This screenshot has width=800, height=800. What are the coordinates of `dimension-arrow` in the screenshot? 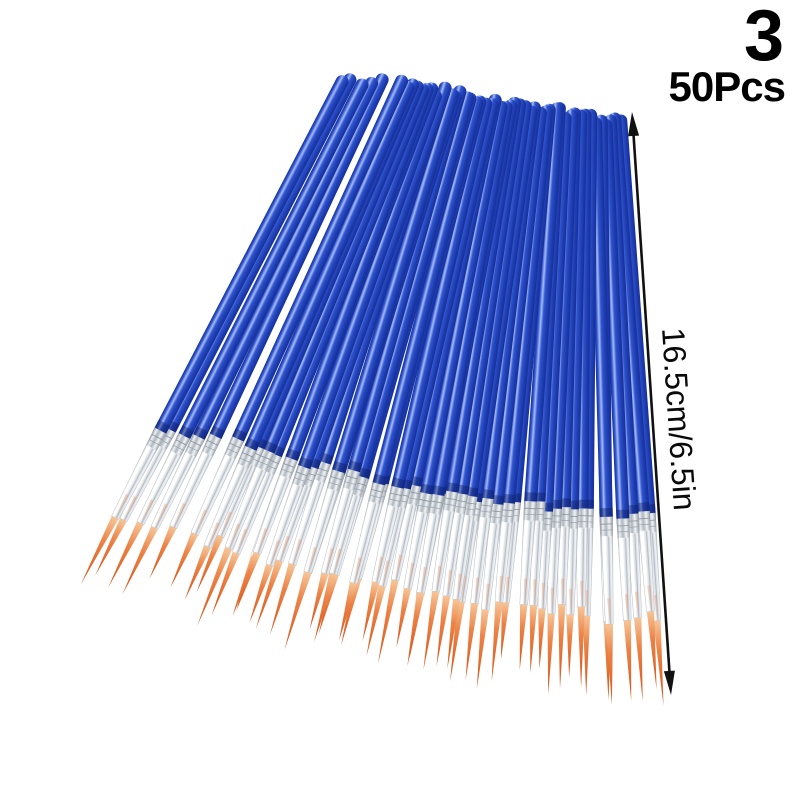 It's located at (651, 403).